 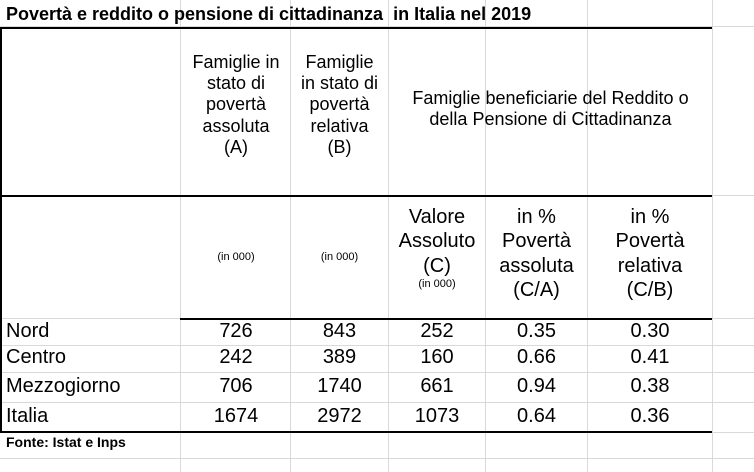 I want to click on unit-col-b: (in 000), so click(x=339, y=256).